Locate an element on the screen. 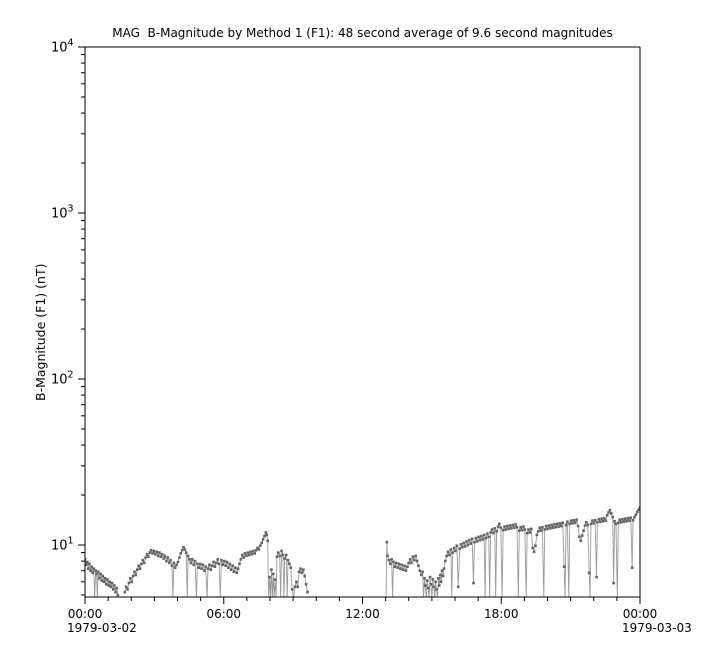  y-tick-label: 10³ is located at coordinates (62, 213).